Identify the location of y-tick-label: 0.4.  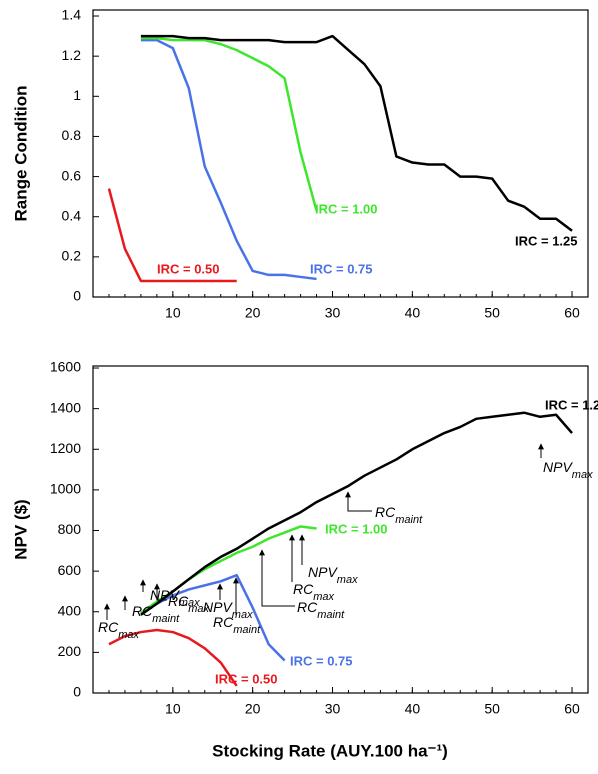
(72, 215).